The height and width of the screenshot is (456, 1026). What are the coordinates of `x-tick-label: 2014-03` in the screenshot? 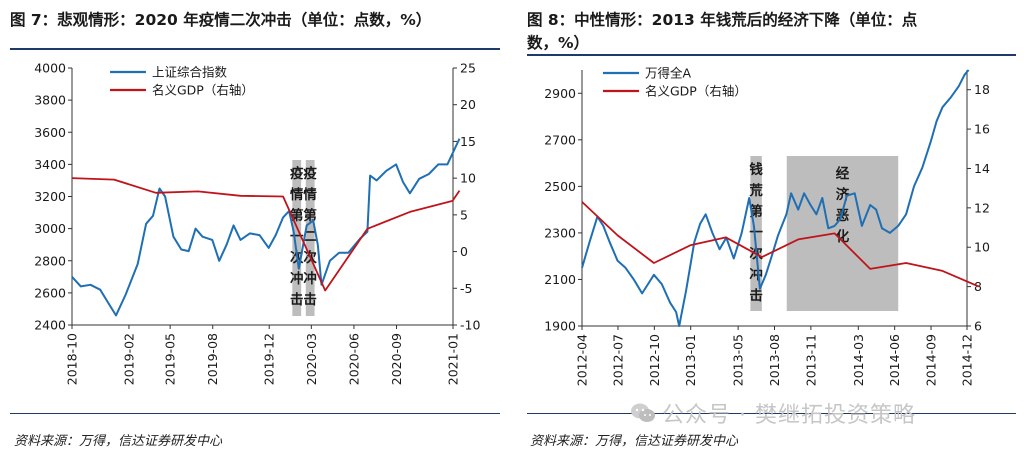 It's located at (858, 360).